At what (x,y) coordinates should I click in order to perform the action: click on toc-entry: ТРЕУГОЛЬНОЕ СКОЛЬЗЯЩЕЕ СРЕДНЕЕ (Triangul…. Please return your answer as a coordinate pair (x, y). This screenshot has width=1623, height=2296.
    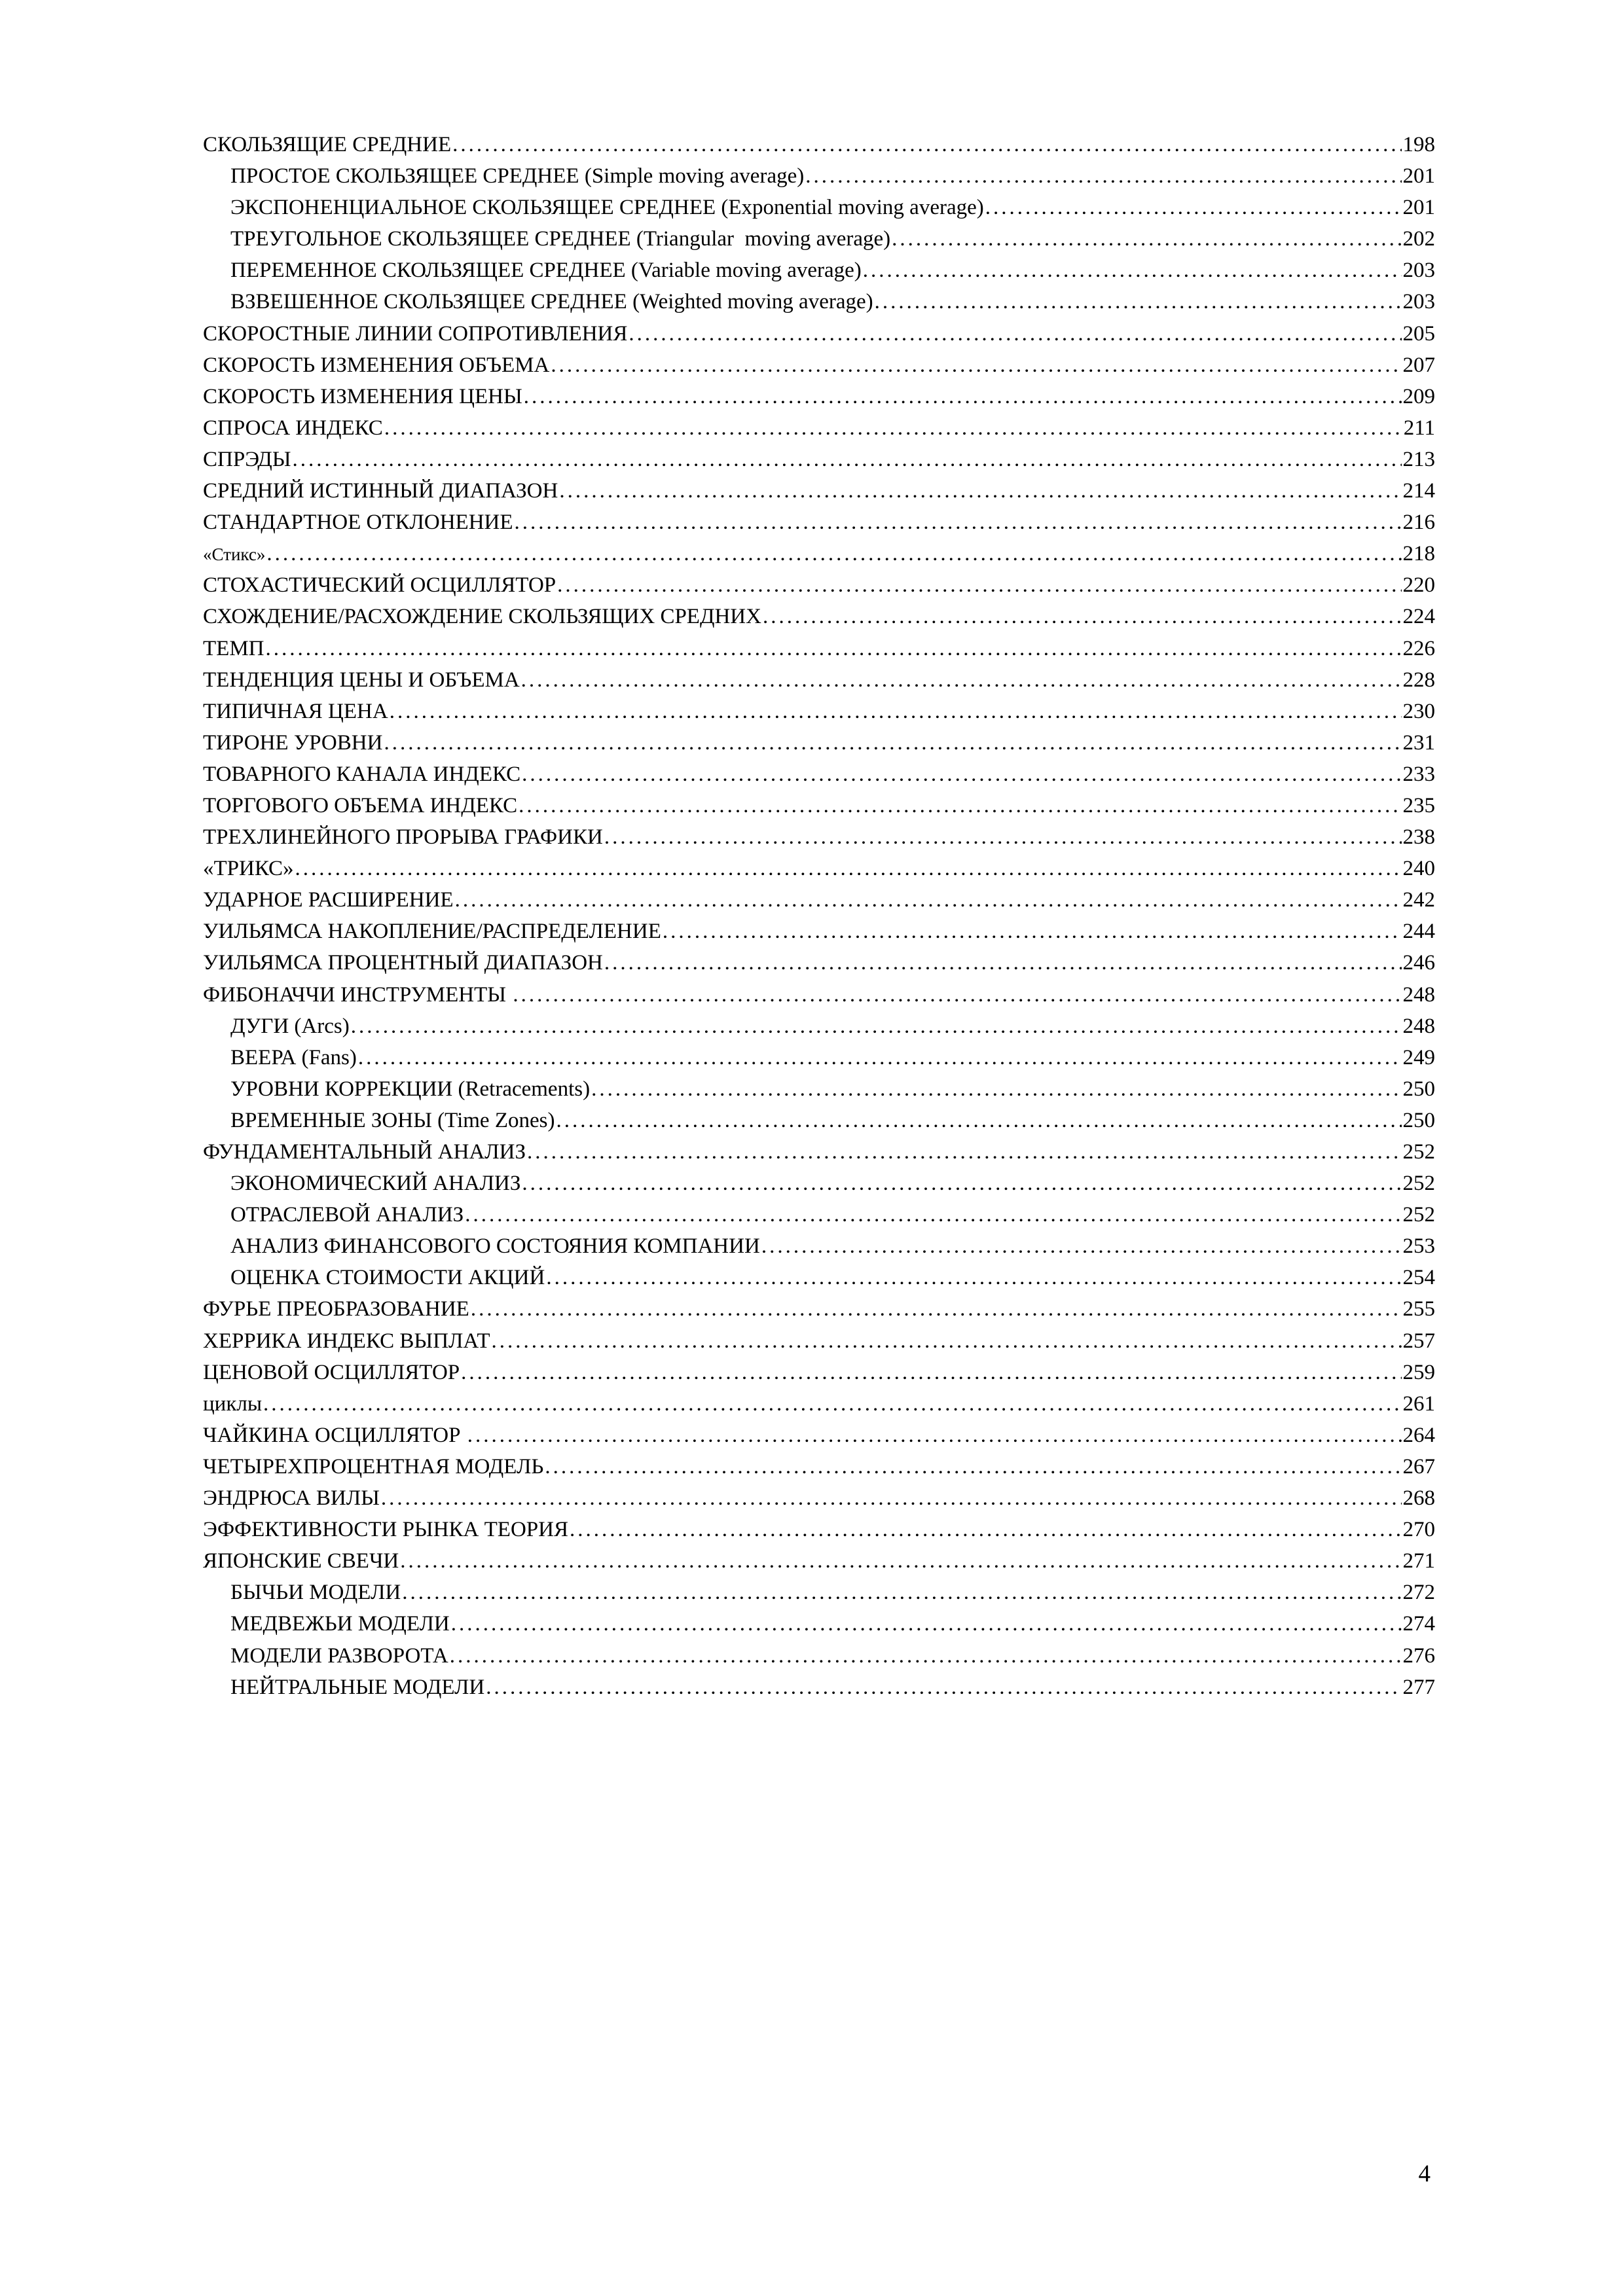
    Looking at the image, I should click on (819, 243).